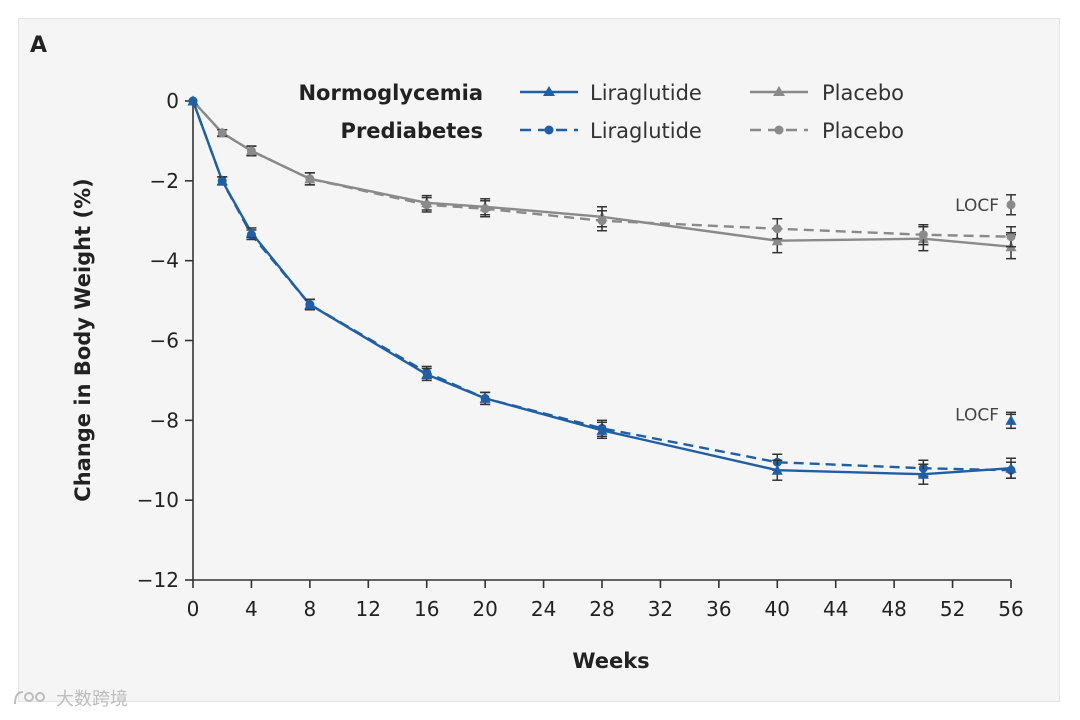 The height and width of the screenshot is (720, 1080). I want to click on x-axis-title: Weeks, so click(610, 661).